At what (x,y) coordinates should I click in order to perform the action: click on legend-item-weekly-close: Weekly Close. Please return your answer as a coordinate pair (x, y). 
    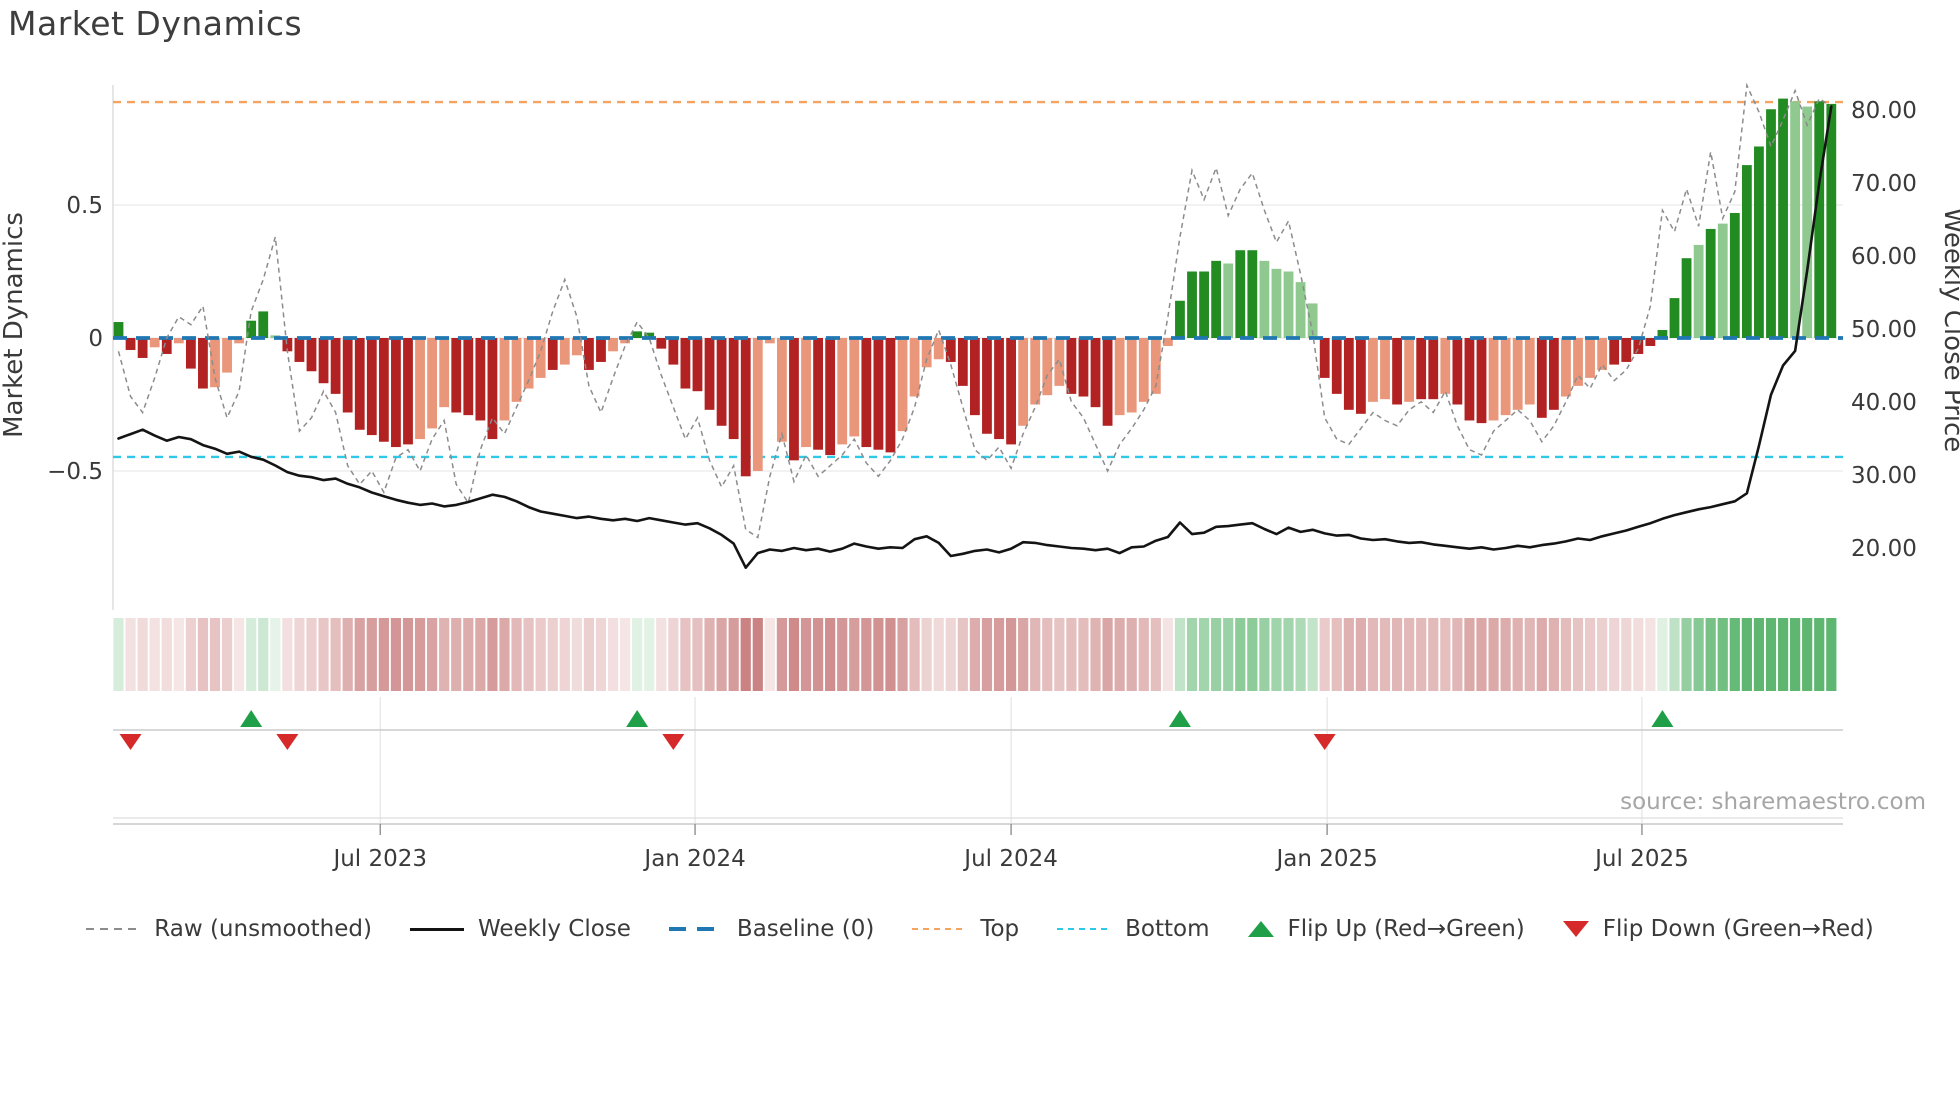
    Looking at the image, I should click on (520, 929).